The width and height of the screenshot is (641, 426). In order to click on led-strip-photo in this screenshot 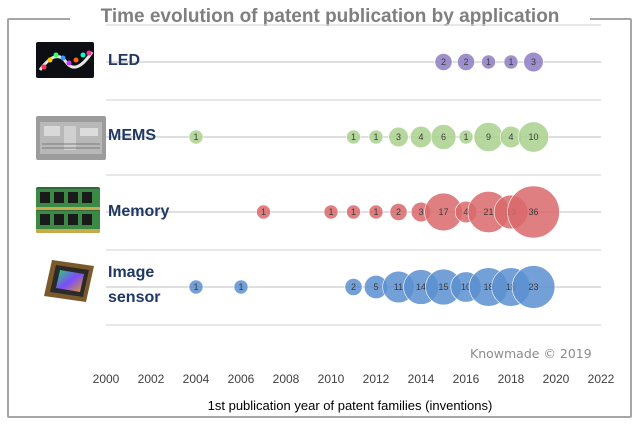, I will do `click(65, 60)`.